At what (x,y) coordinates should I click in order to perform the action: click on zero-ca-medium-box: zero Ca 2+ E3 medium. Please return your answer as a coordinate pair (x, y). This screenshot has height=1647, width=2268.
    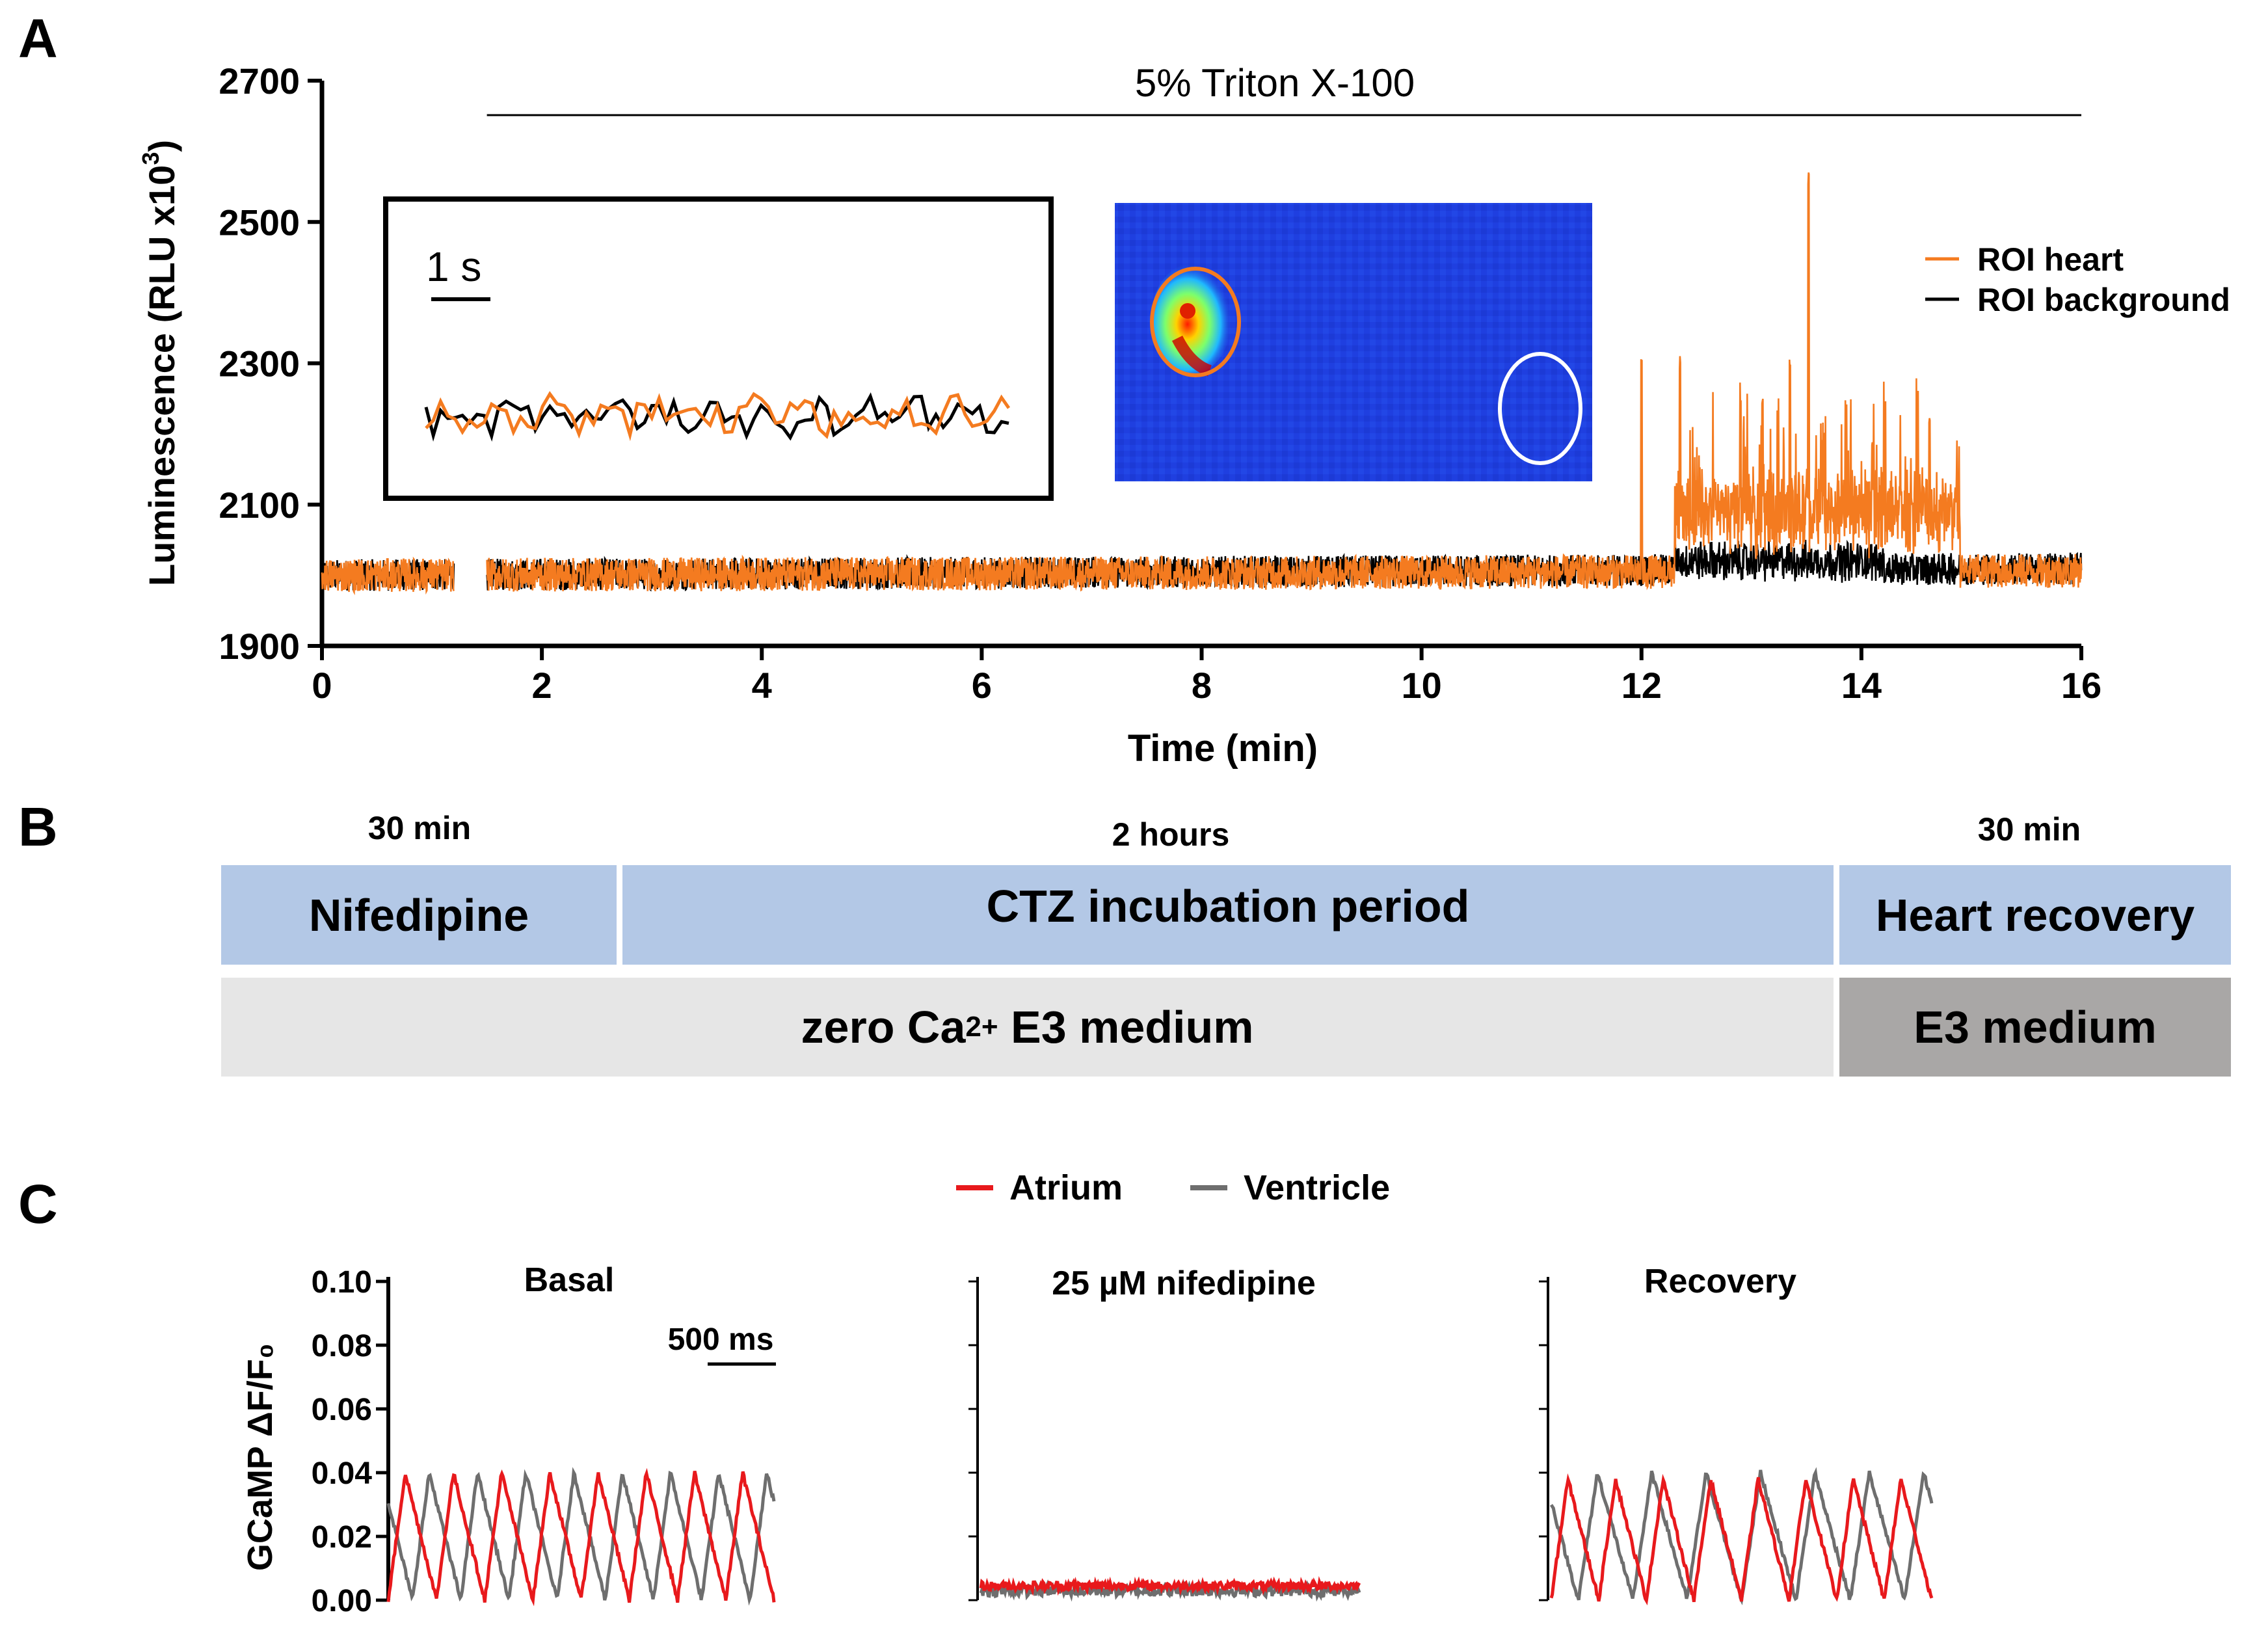
    Looking at the image, I should click on (1027, 1027).